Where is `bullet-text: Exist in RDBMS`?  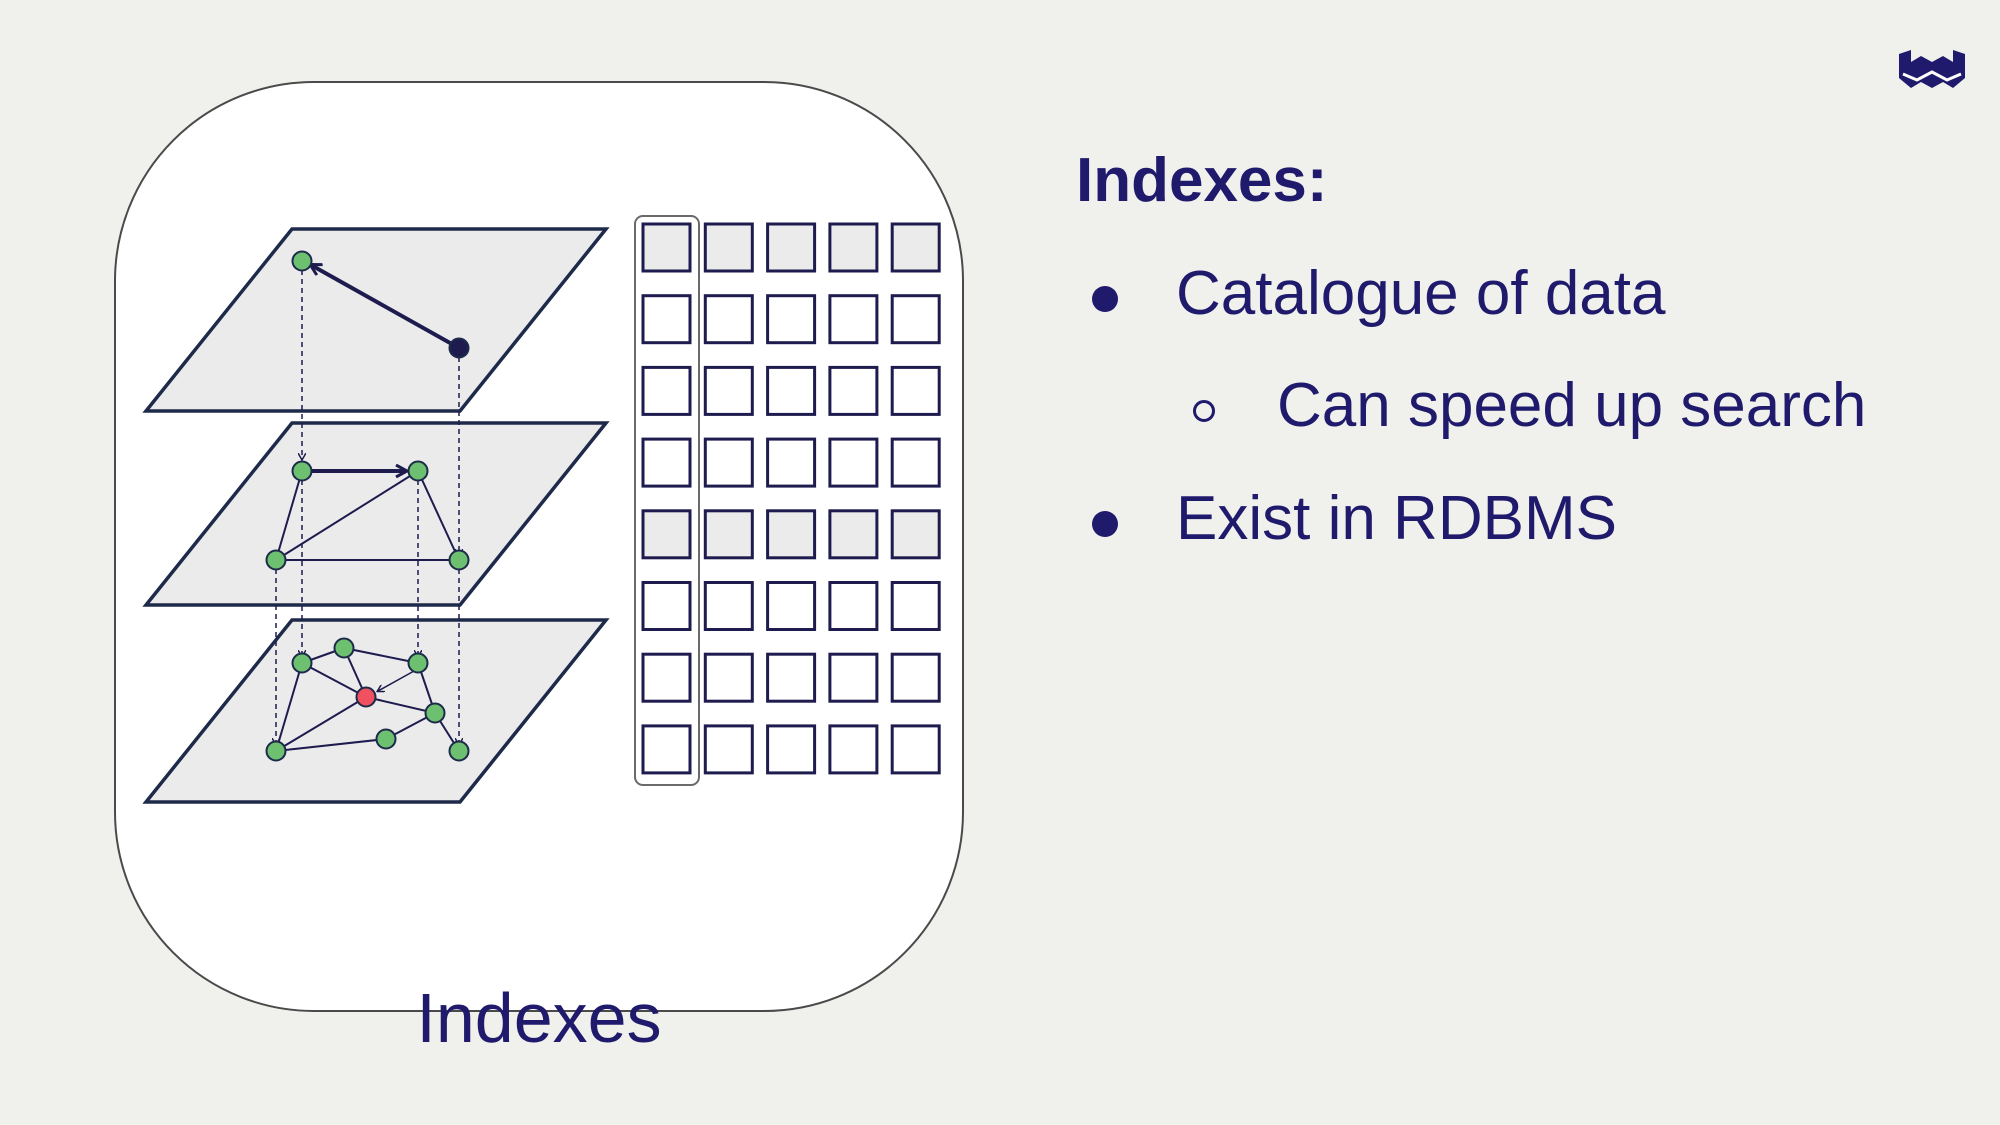
bullet-text: Exist in RDBMS is located at coordinates (1396, 518).